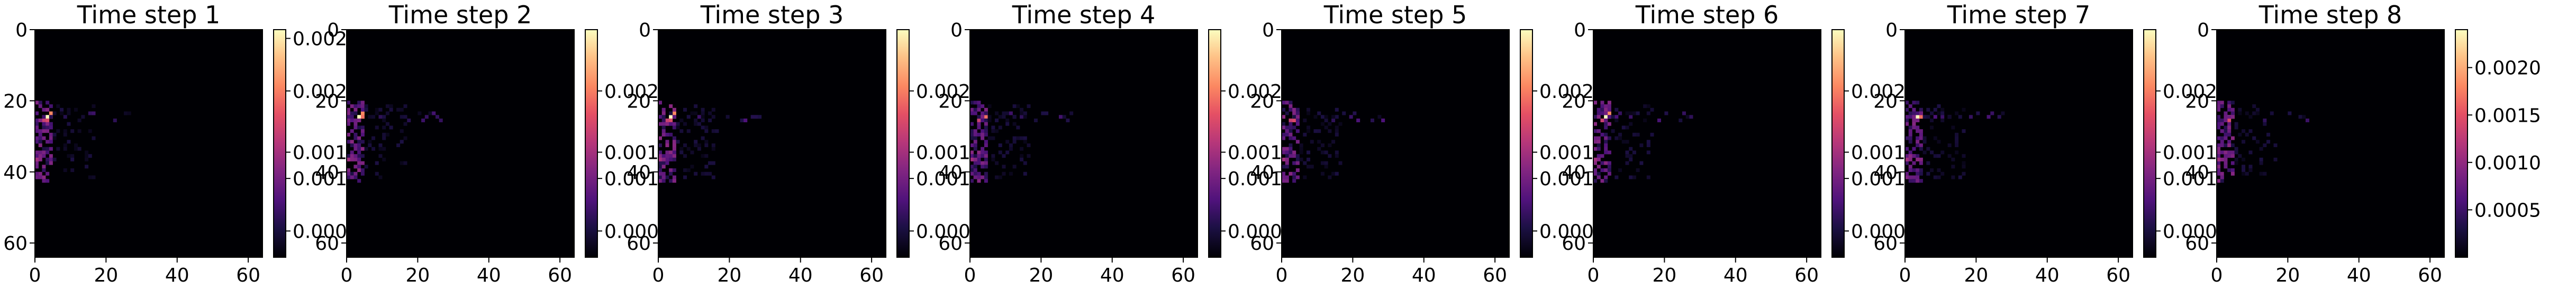  I want to click on panel-title: Time step 1, so click(149, 15).